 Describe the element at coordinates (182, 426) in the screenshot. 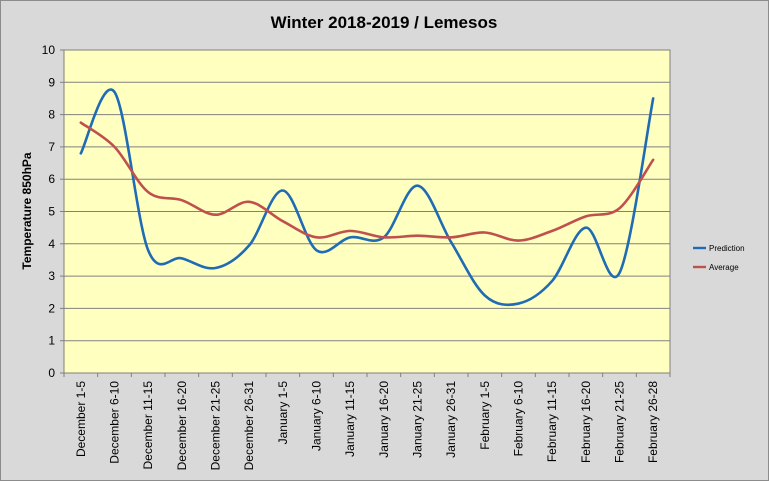

I see `x-tick-label: December 16-20` at that location.